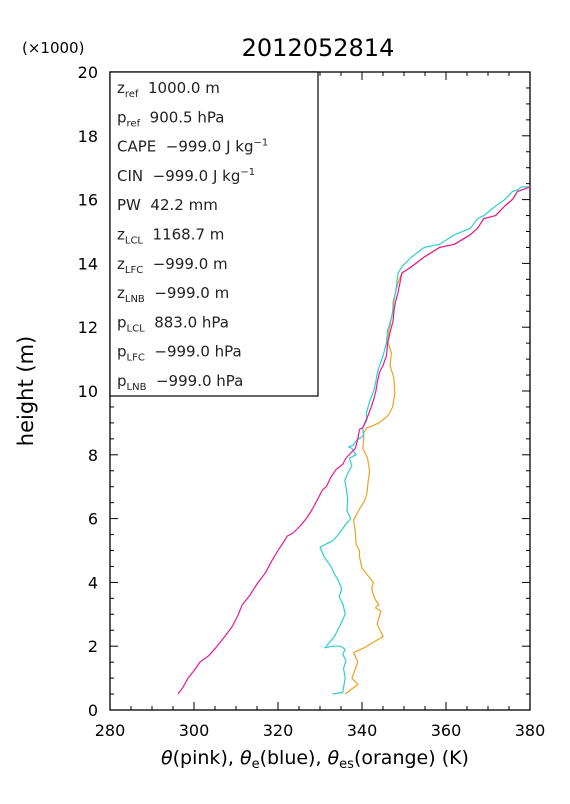 Image resolution: width=570 pixels, height=804 pixels. I want to click on info-row: pLCL 883.0 hPa, so click(173, 323).